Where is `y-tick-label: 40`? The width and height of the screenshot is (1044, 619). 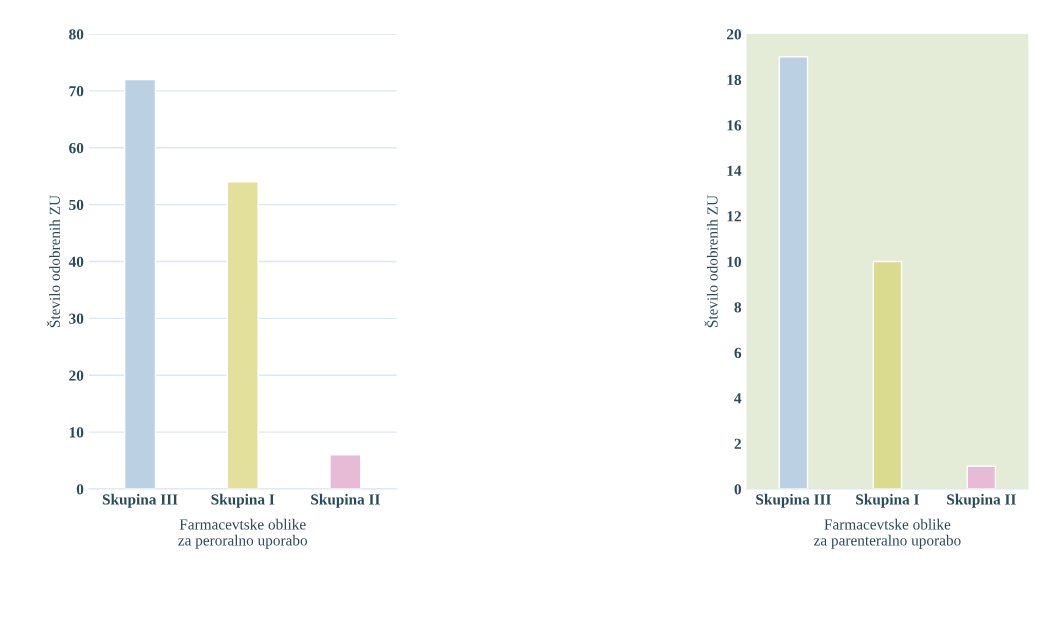
y-tick-label: 40 is located at coordinates (76, 261).